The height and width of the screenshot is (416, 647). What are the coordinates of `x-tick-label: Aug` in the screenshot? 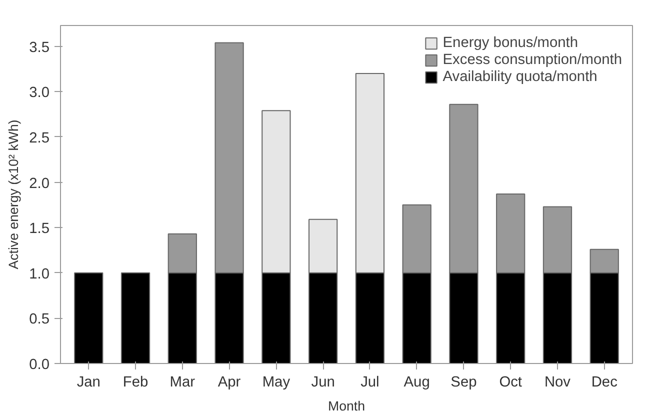 It's located at (417, 382).